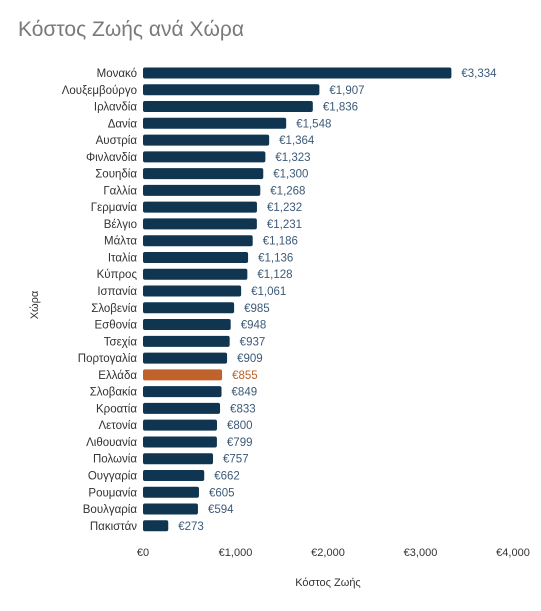  What do you see at coordinates (287, 191) in the screenshot?
I see `data-label: €1,268` at bounding box center [287, 191].